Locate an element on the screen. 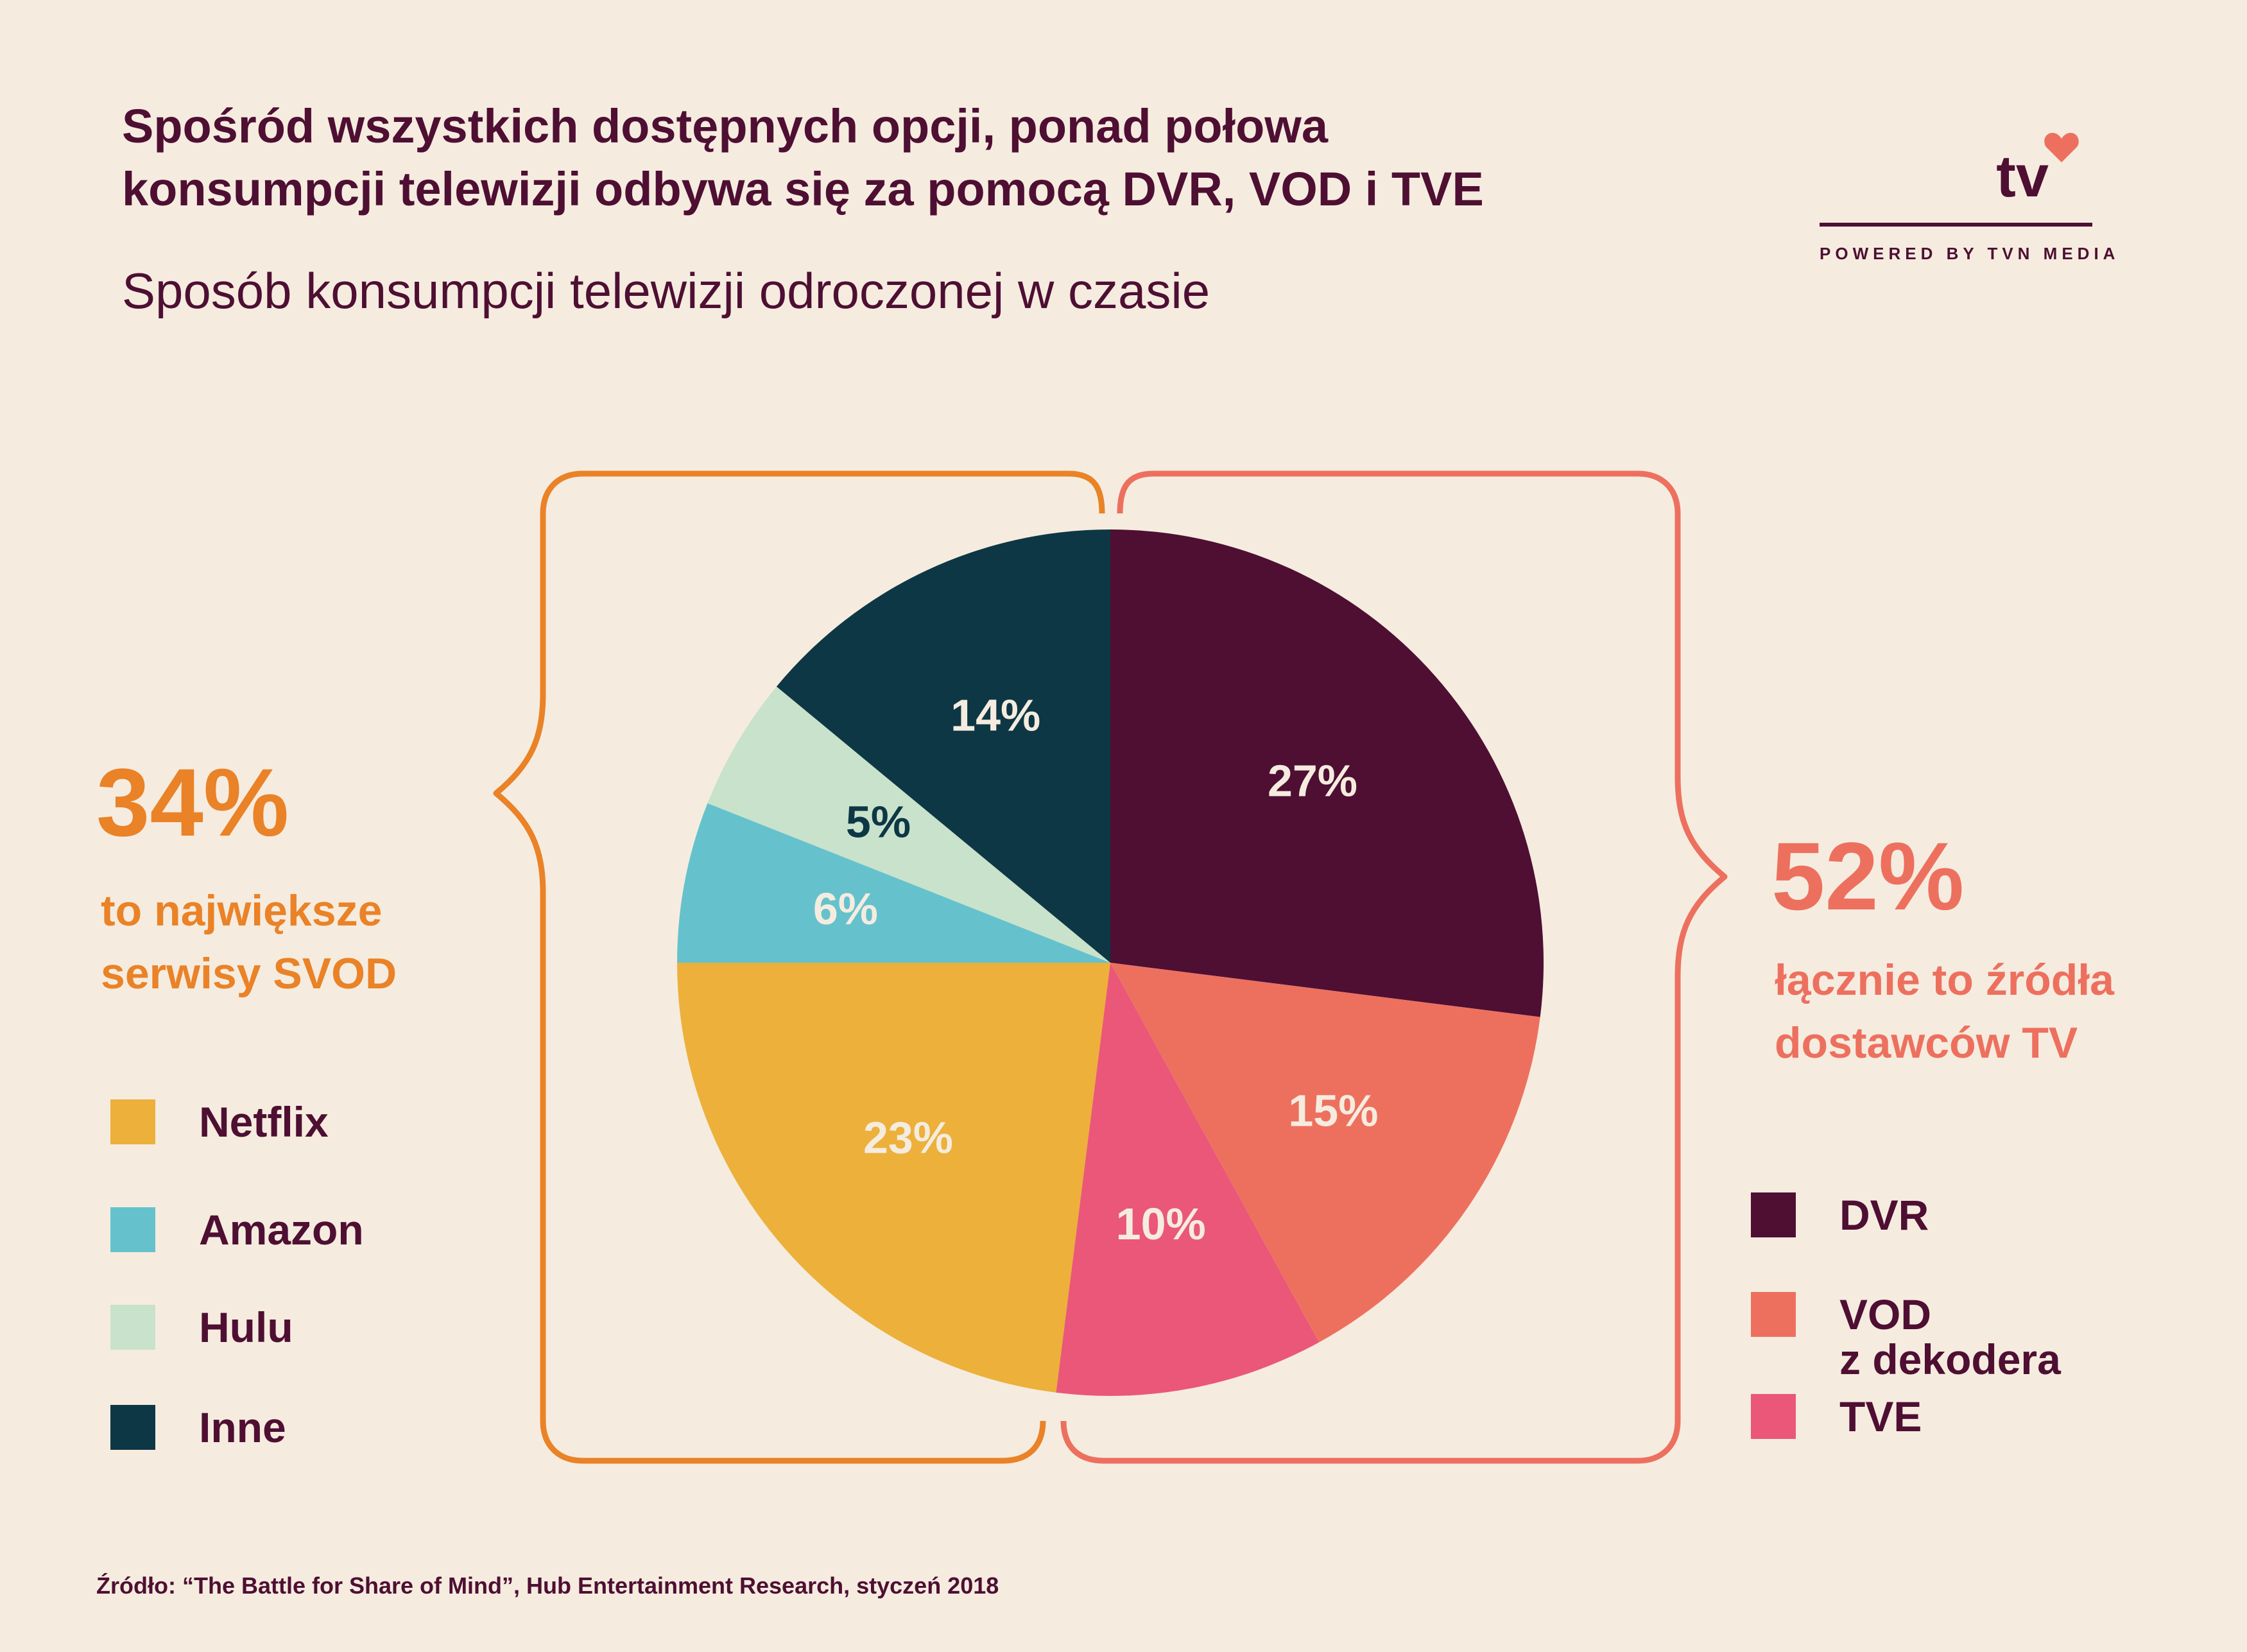 The height and width of the screenshot is (1652, 2247). pie-label-vod-z-dekodera: 15% is located at coordinates (1333, 1111).